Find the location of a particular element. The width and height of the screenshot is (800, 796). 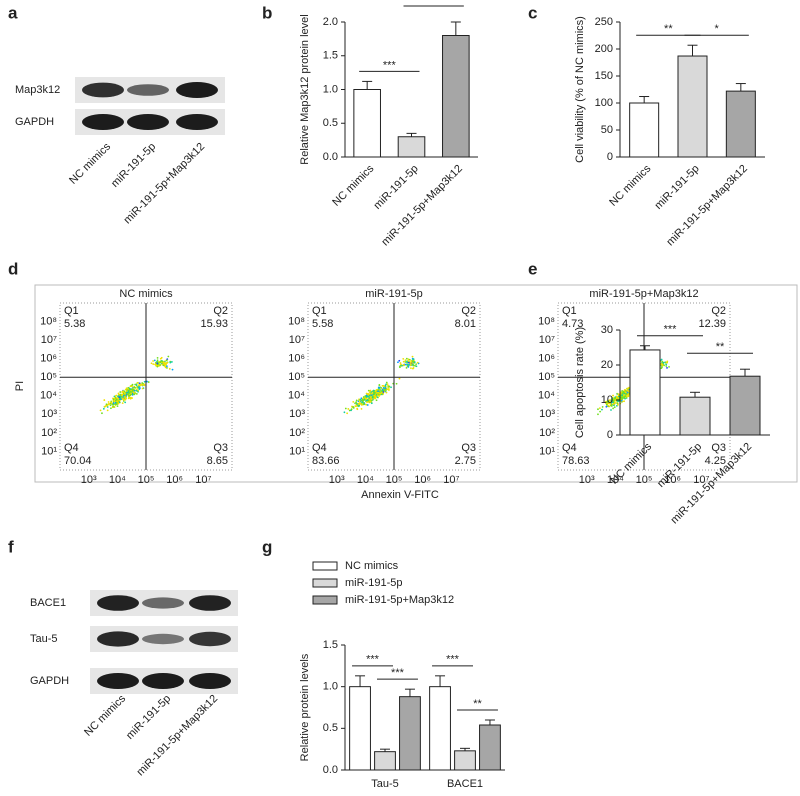

y-tick-label: 0.5 is located at coordinates (330, 123).